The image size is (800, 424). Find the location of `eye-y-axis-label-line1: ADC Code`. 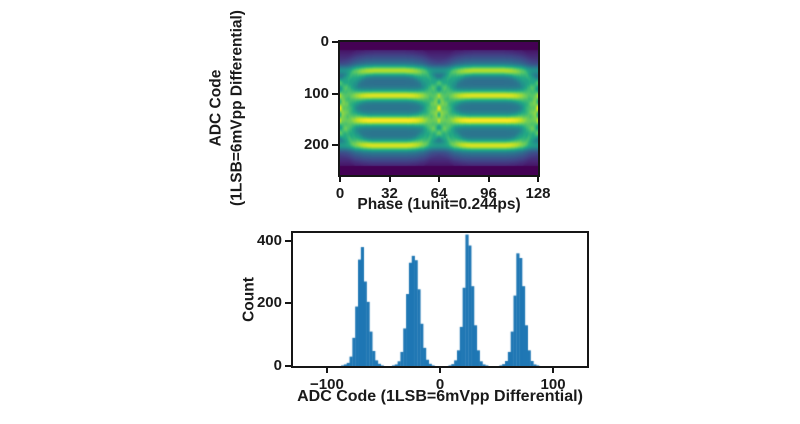

eye-y-axis-label-line1: ADC Code is located at coordinates (216, 108).